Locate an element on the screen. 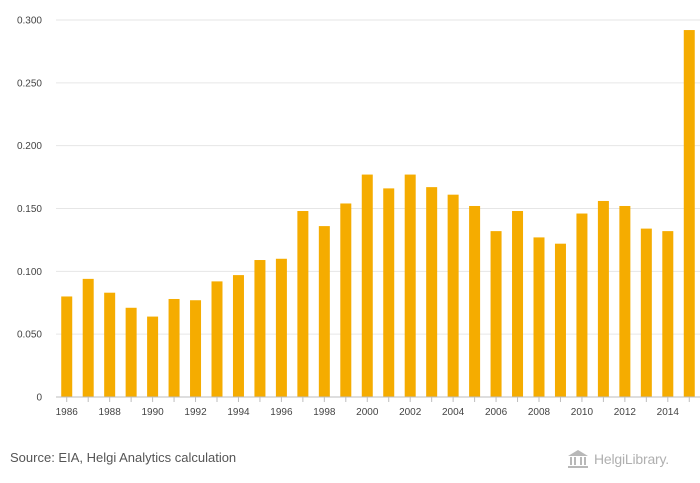 This screenshot has width=700, height=483. bar-1999 is located at coordinates (346, 300).